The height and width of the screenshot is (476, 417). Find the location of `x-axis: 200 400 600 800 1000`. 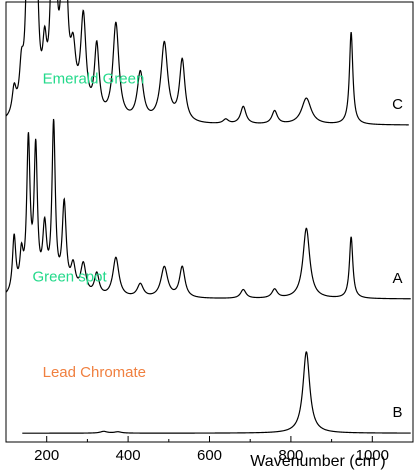

x-axis: 200 400 600 800 1000 is located at coordinates (209, 450).